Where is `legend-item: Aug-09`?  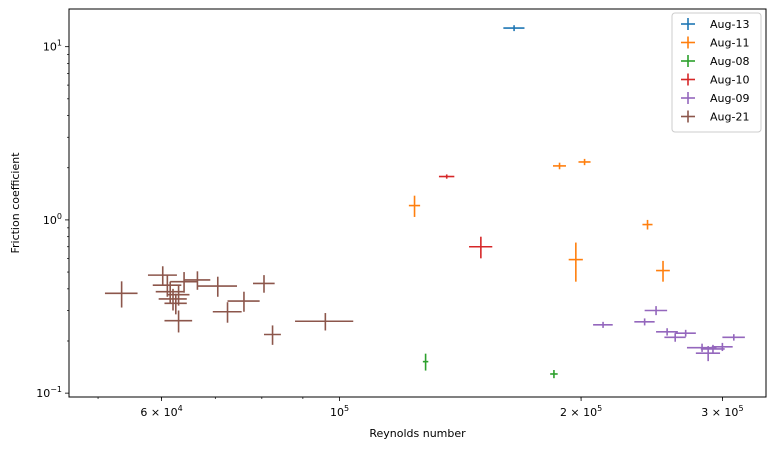
legend-item: Aug-09 is located at coordinates (715, 98).